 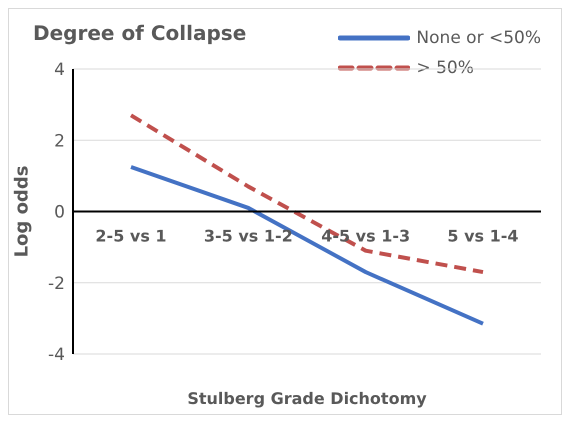 I want to click on y-tick-label: 2, so click(x=59, y=141).